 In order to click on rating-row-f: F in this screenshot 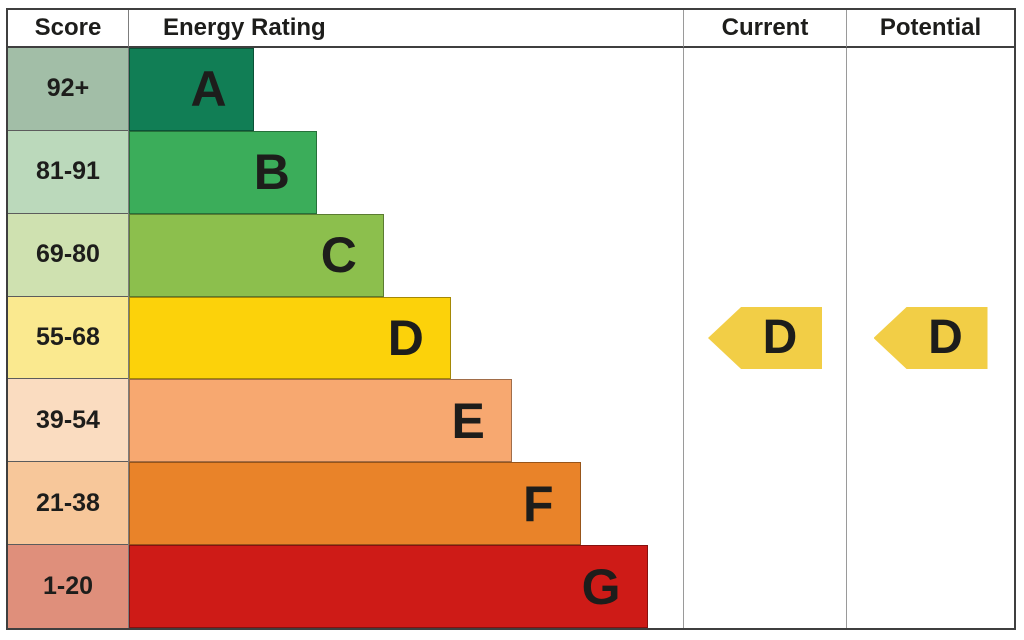, I will do `click(406, 504)`.